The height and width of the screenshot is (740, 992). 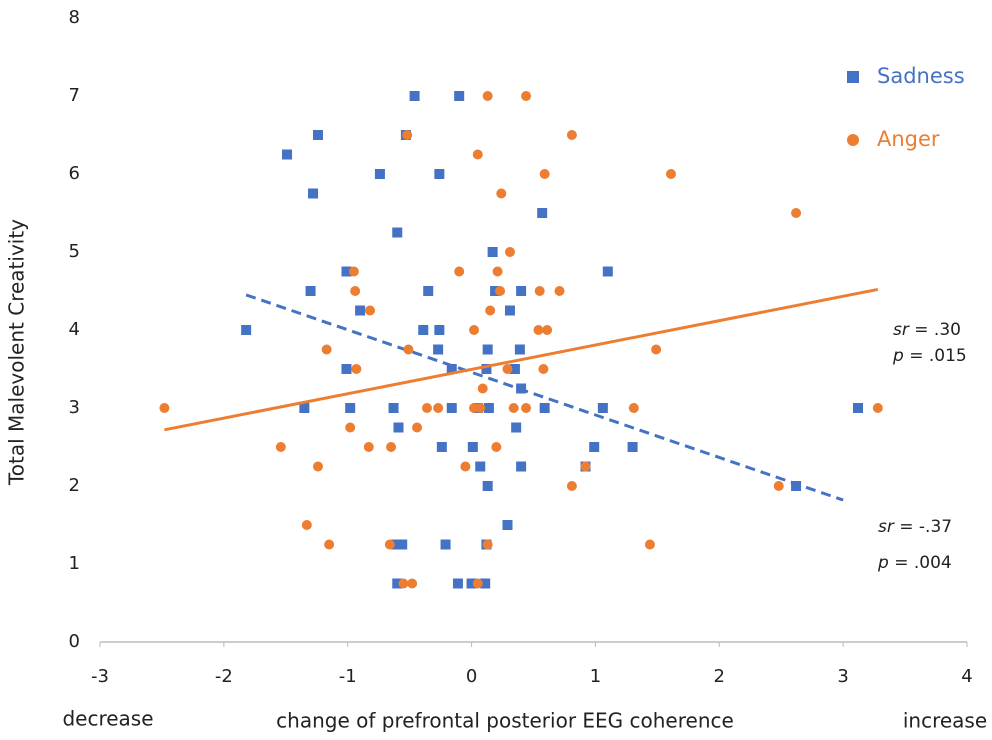 What do you see at coordinates (107, 719) in the screenshot?
I see `x-note: decrease` at bounding box center [107, 719].